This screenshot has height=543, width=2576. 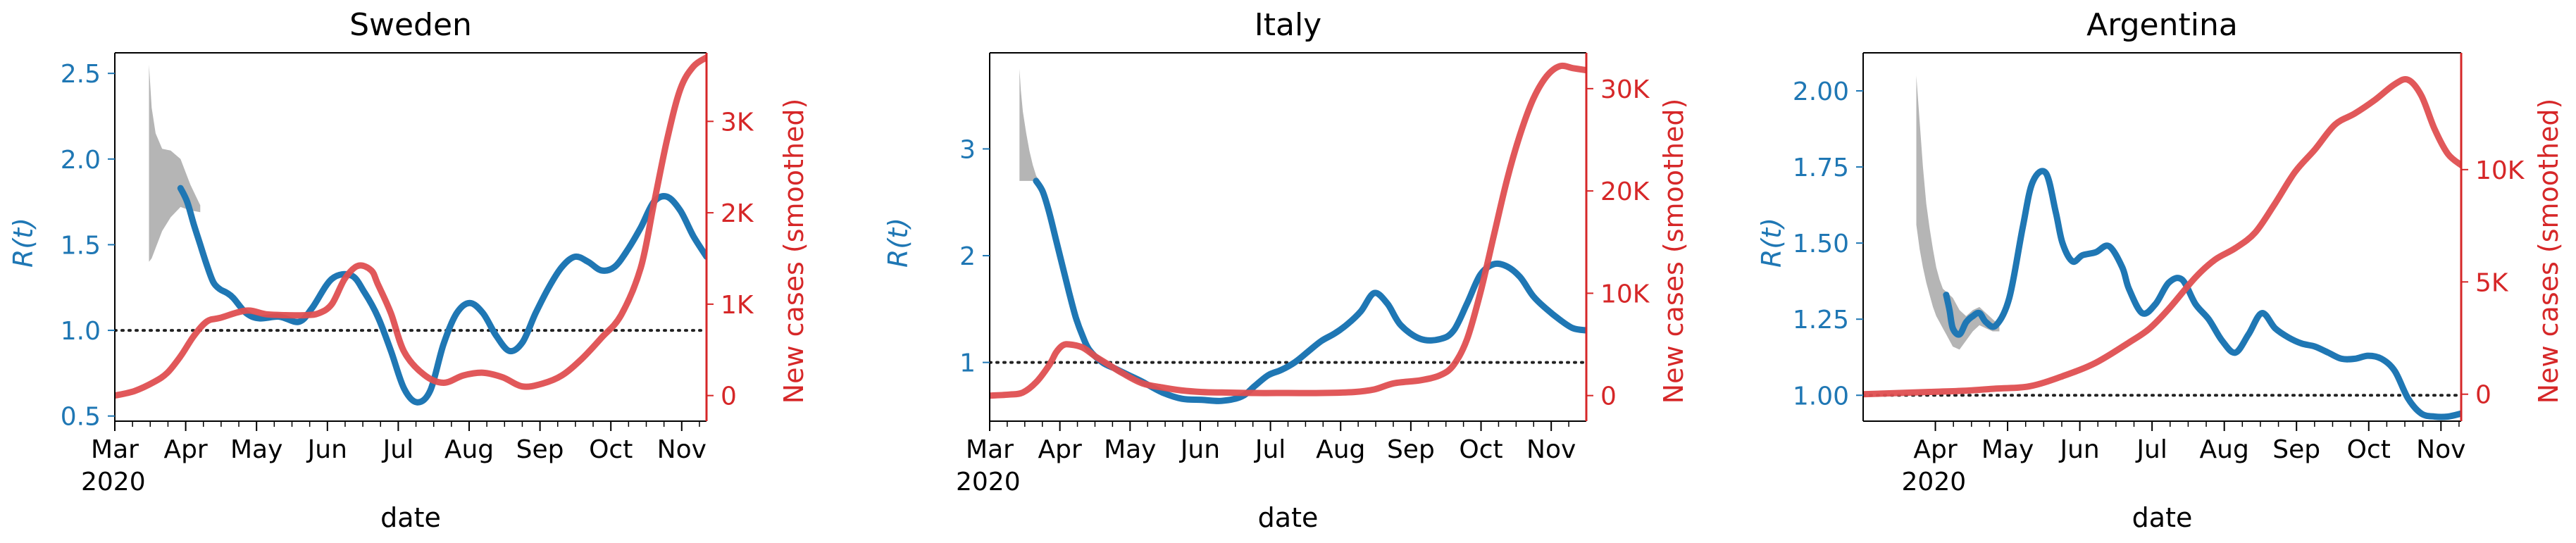 I want to click on y-left-tick-label: 1.0, so click(x=81, y=332).